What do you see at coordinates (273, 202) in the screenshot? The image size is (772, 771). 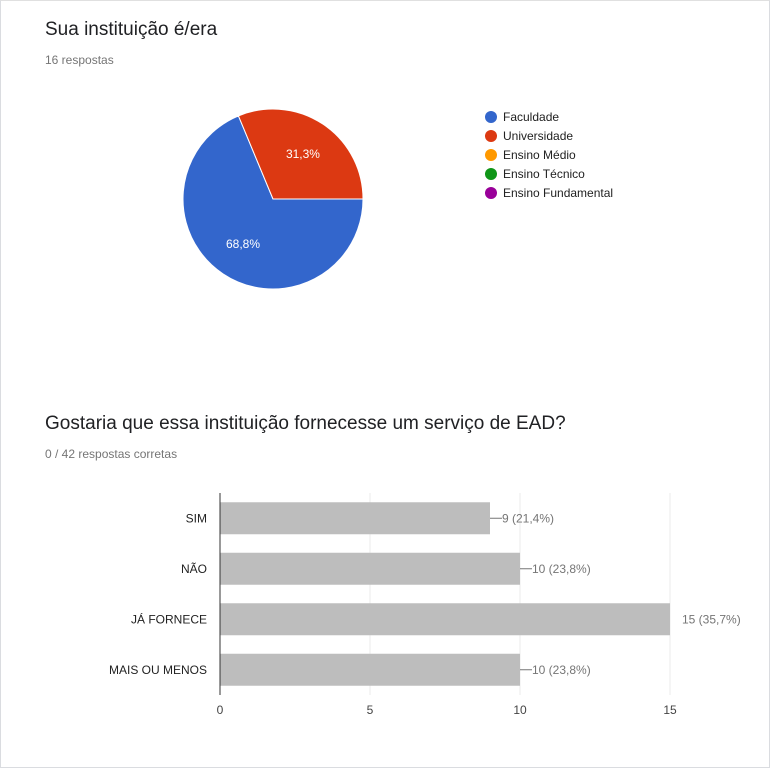 I see `pie-slice-faculdade` at bounding box center [273, 202].